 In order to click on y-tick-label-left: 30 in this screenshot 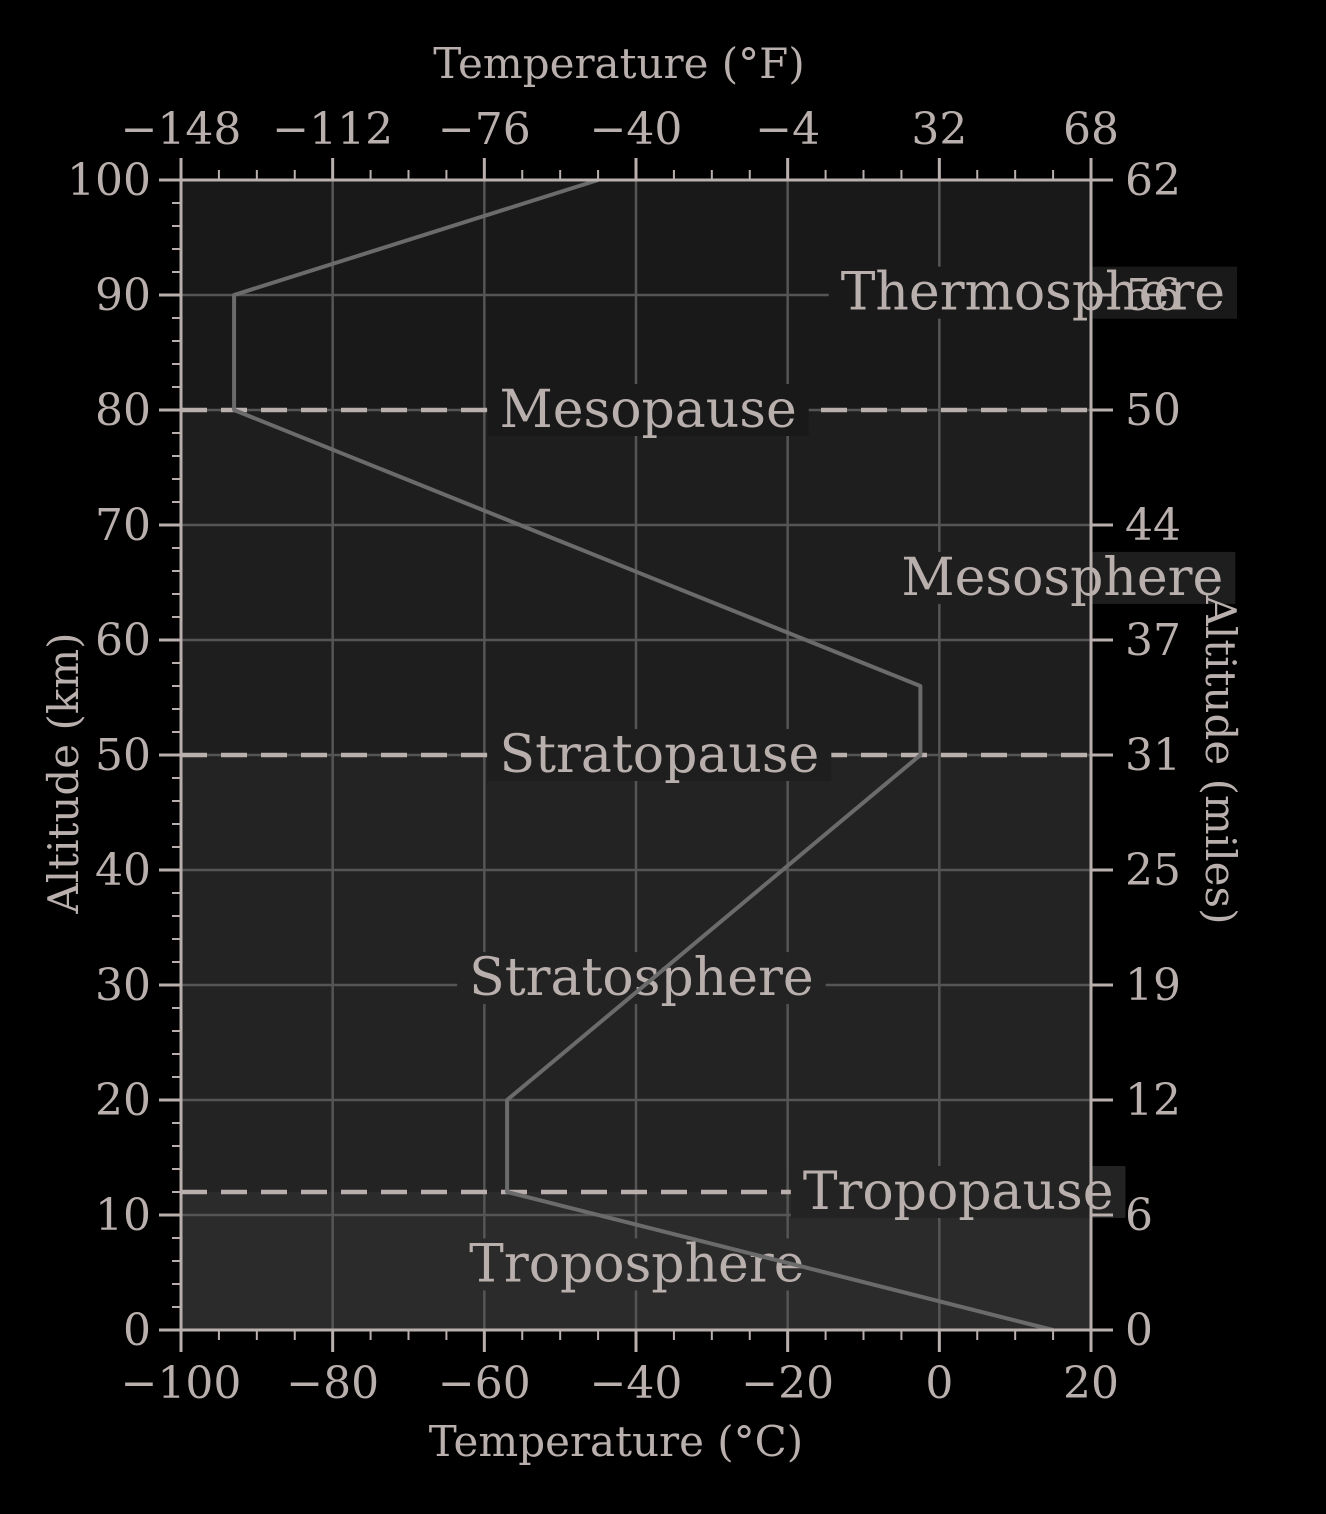, I will do `click(123, 985)`.